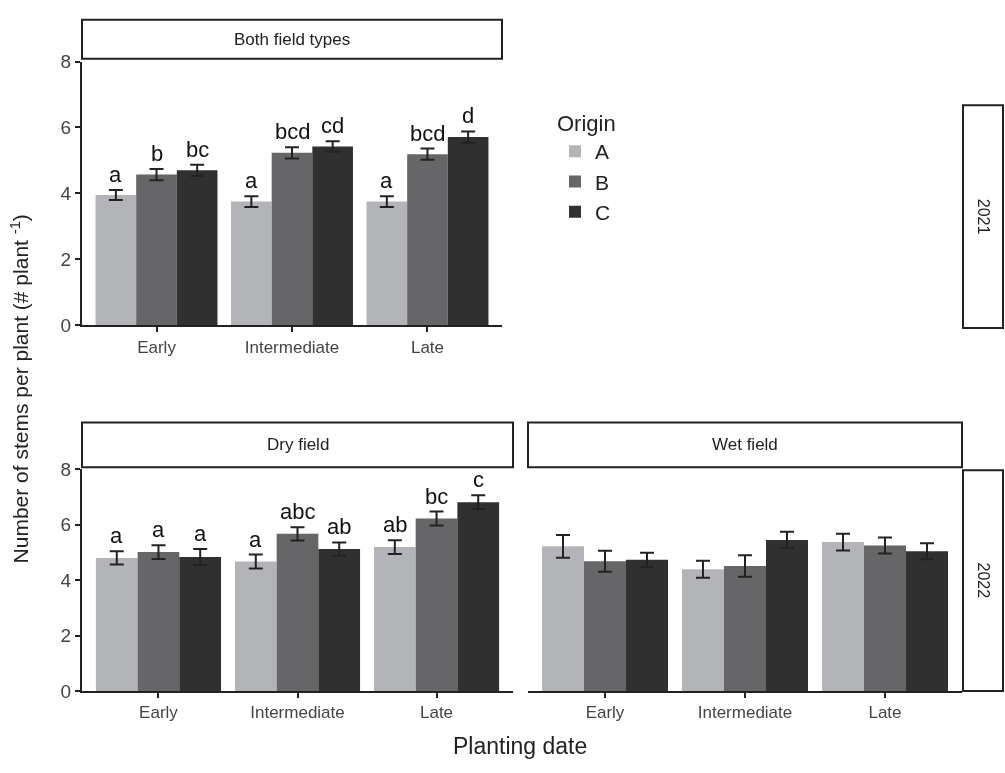 This screenshot has height=773, width=1005. Describe the element at coordinates (468, 115) in the screenshot. I see `data-label: d` at that location.